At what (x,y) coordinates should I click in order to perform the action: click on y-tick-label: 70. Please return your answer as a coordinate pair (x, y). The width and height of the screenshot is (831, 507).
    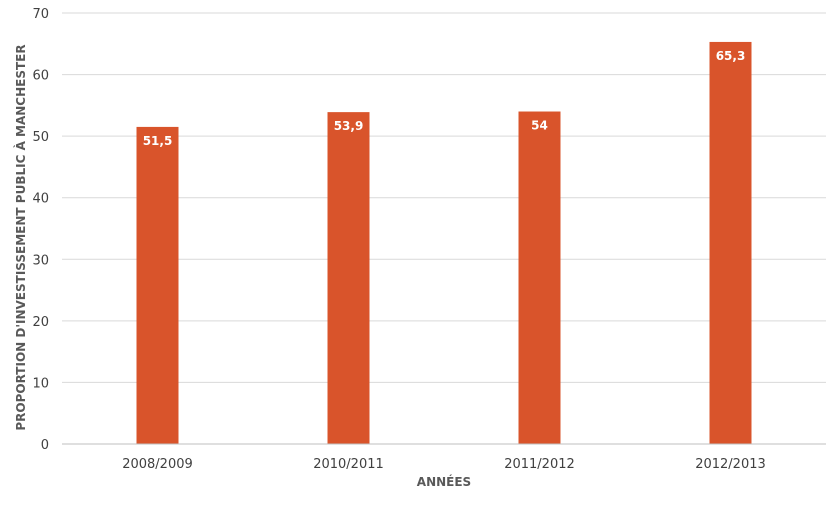
    Looking at the image, I should click on (40, 14).